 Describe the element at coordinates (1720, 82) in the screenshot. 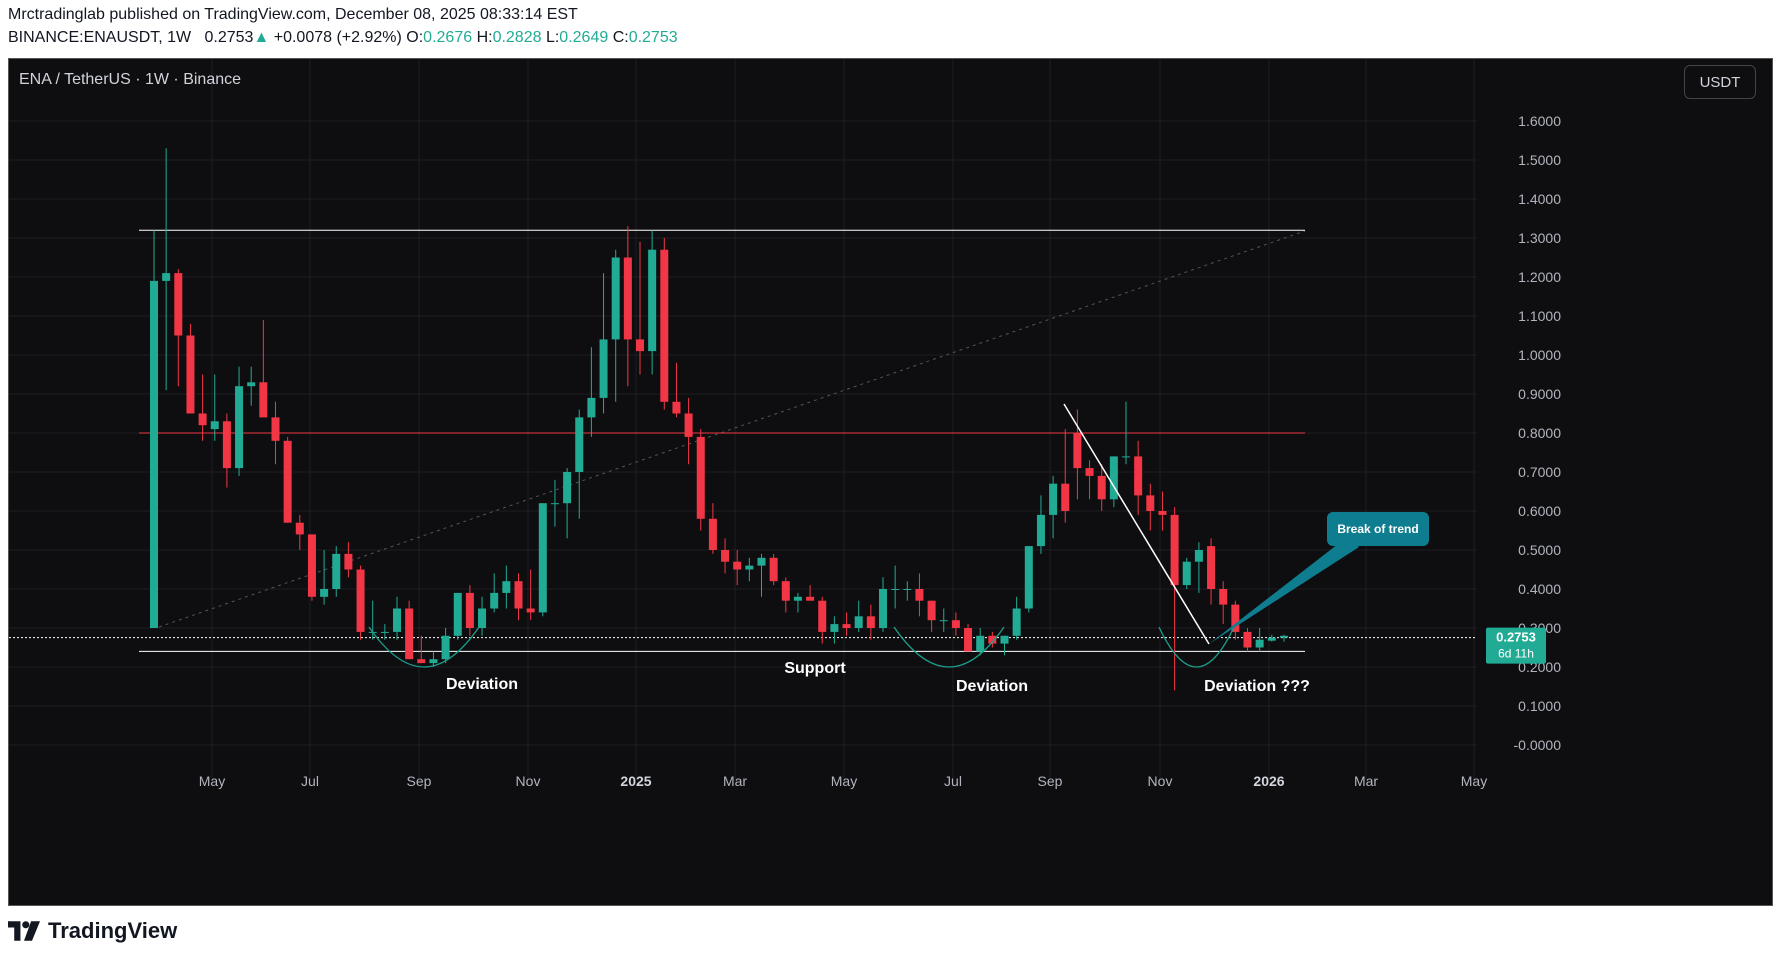

I see `currency-button: USDT` at that location.